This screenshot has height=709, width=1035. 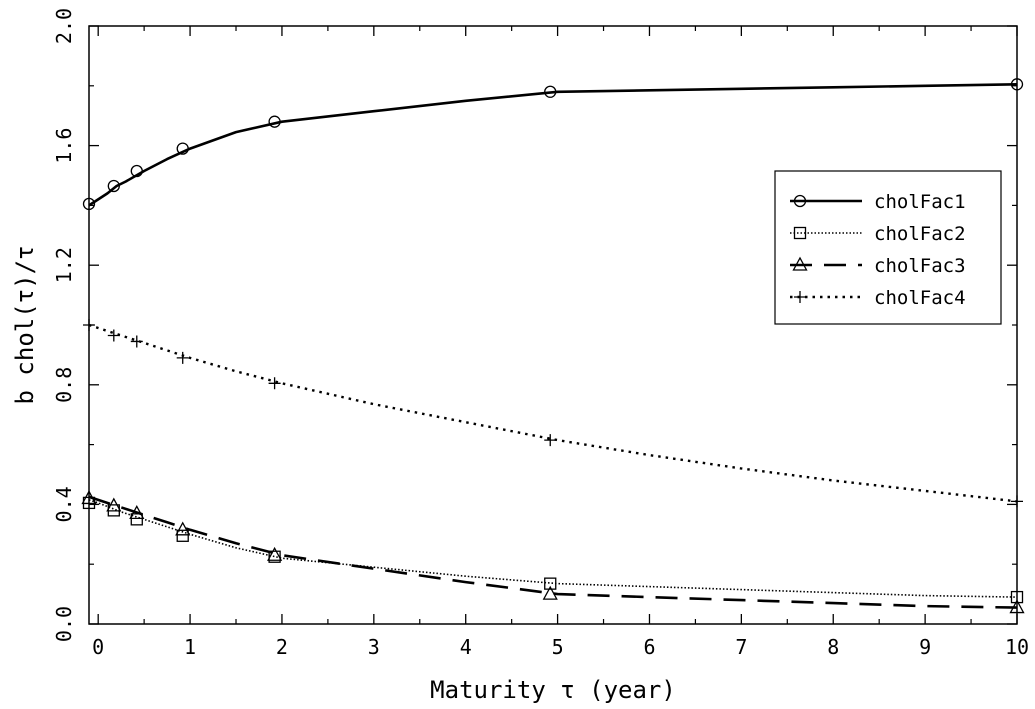 I want to click on legend-marker-cholFac1, so click(x=800, y=201).